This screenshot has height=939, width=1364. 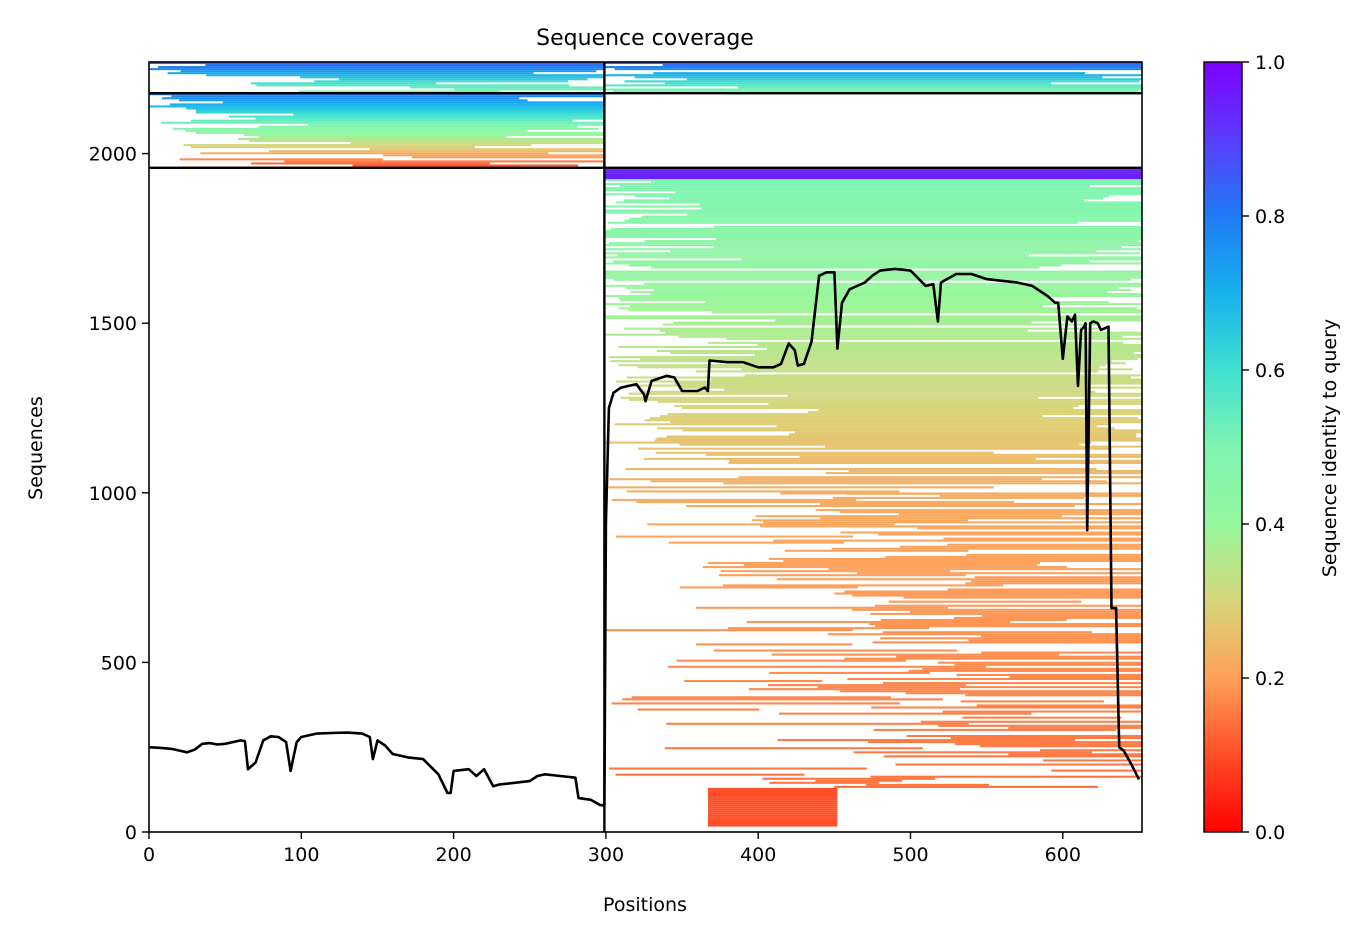 I want to click on x-tick-label: 100, so click(x=301, y=855).